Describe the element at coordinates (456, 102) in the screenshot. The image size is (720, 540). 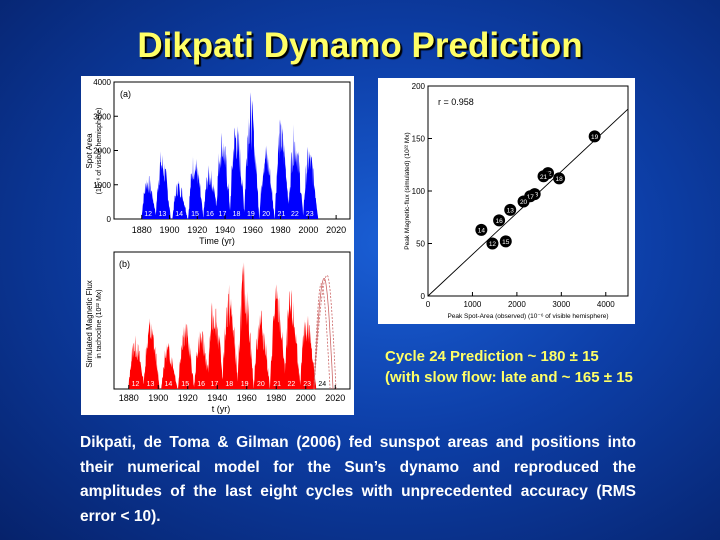
I see `scatter-annotation: r = 0.958` at that location.